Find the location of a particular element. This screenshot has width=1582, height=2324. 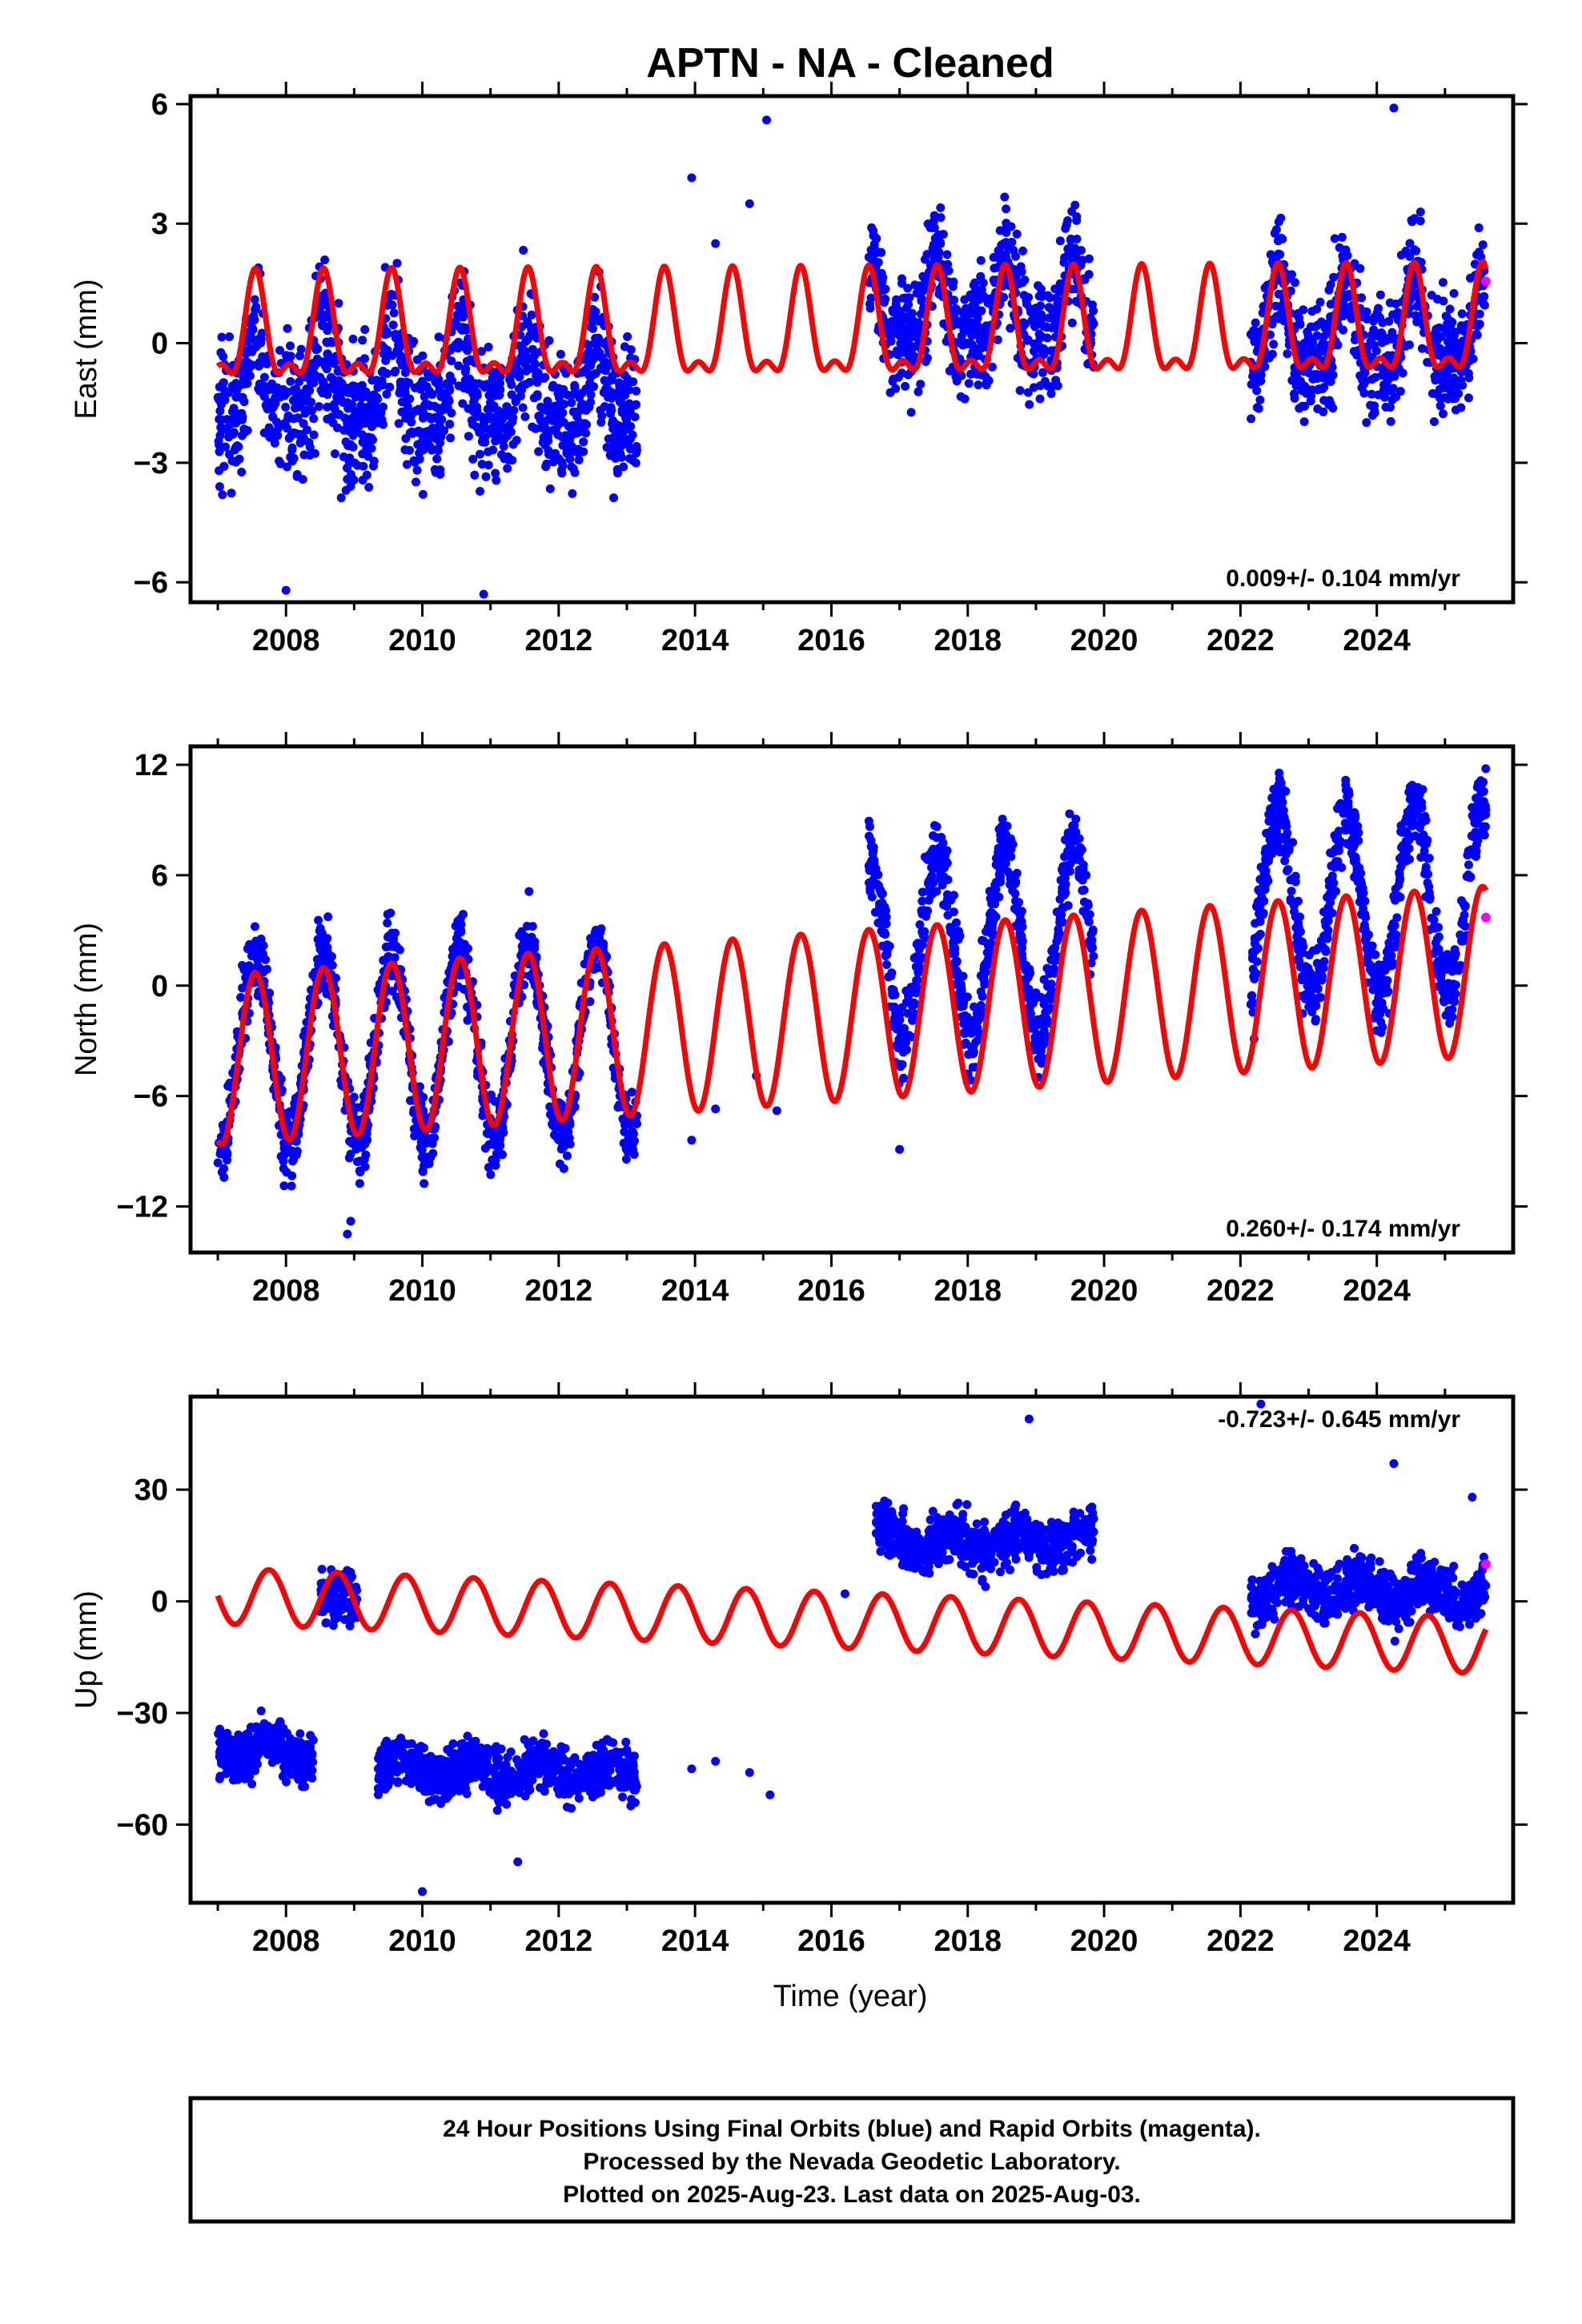

y-tick-label: 6 is located at coordinates (159, 105).